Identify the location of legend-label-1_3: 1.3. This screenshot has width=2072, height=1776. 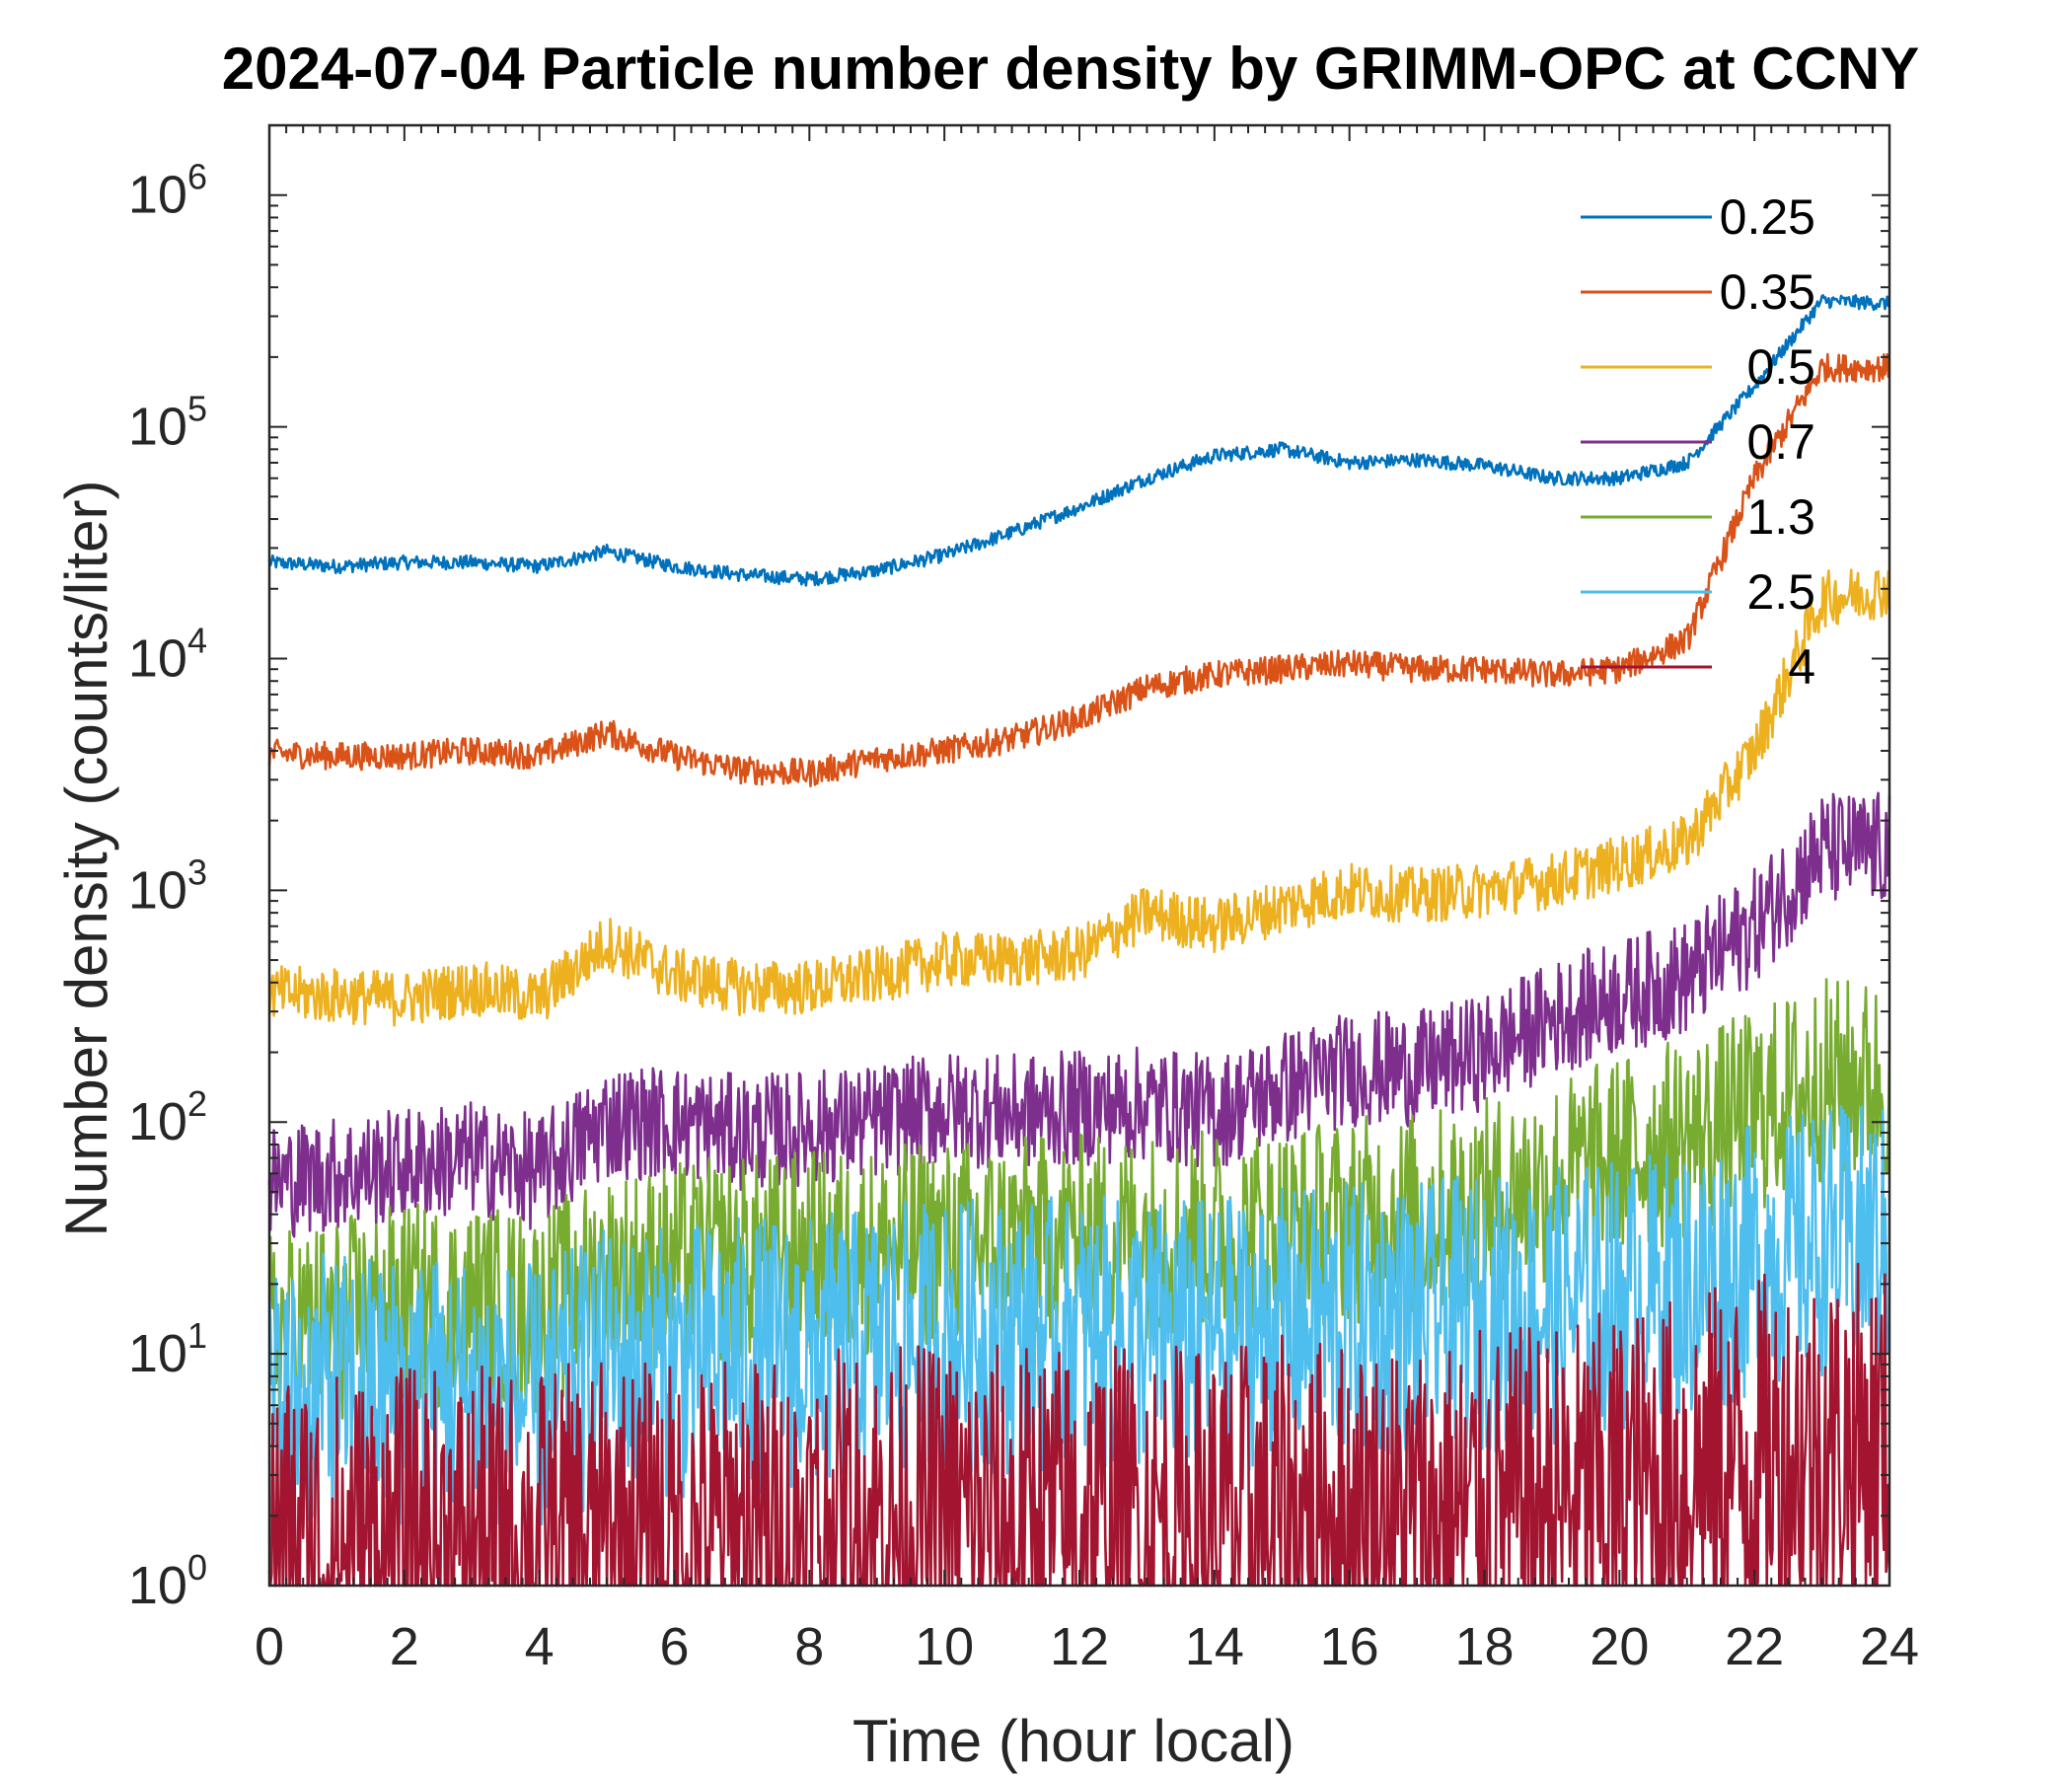
(1781, 517).